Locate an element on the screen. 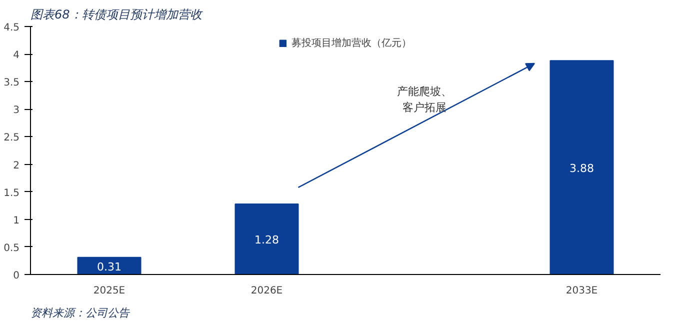  data-label: 1.28 is located at coordinates (267, 240).